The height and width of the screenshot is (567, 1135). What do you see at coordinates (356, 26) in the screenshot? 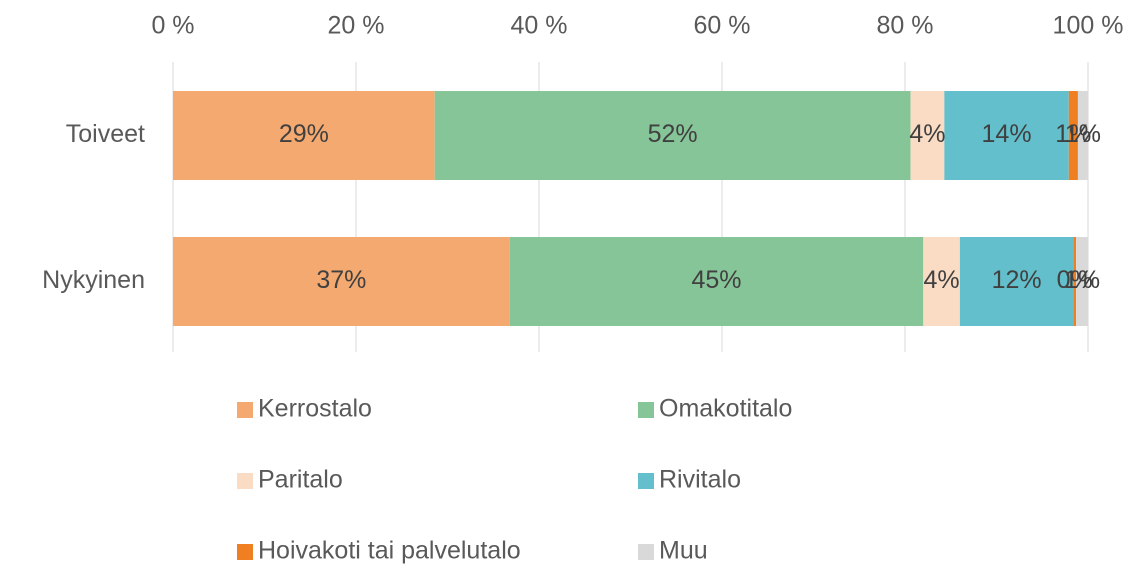
I see `x-tick-label: 20 %` at bounding box center [356, 26].